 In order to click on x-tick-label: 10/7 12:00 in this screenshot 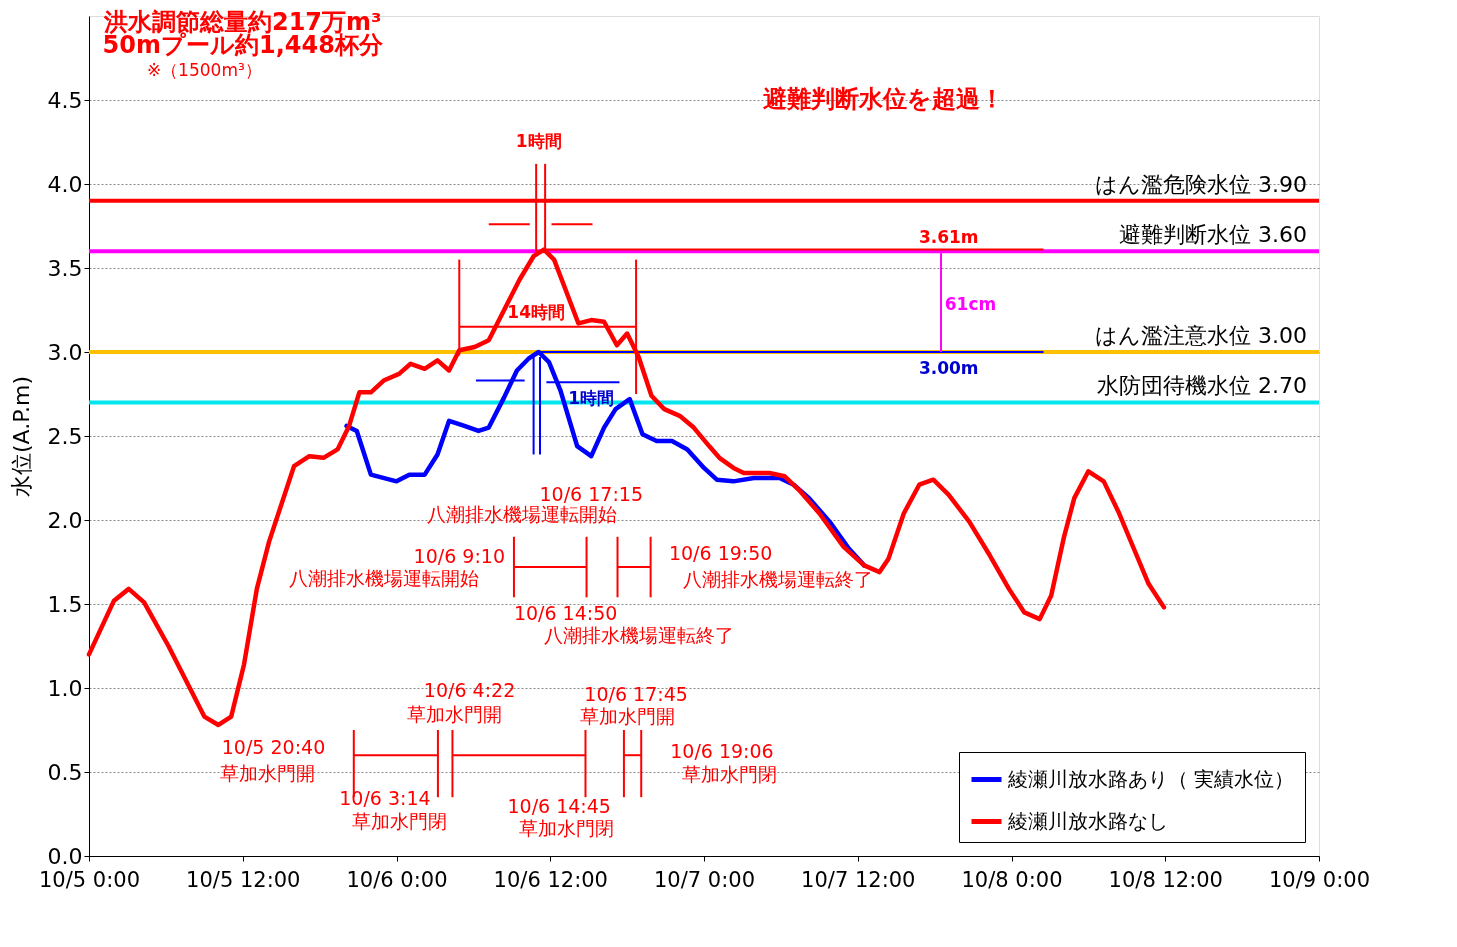, I will do `click(858, 879)`.